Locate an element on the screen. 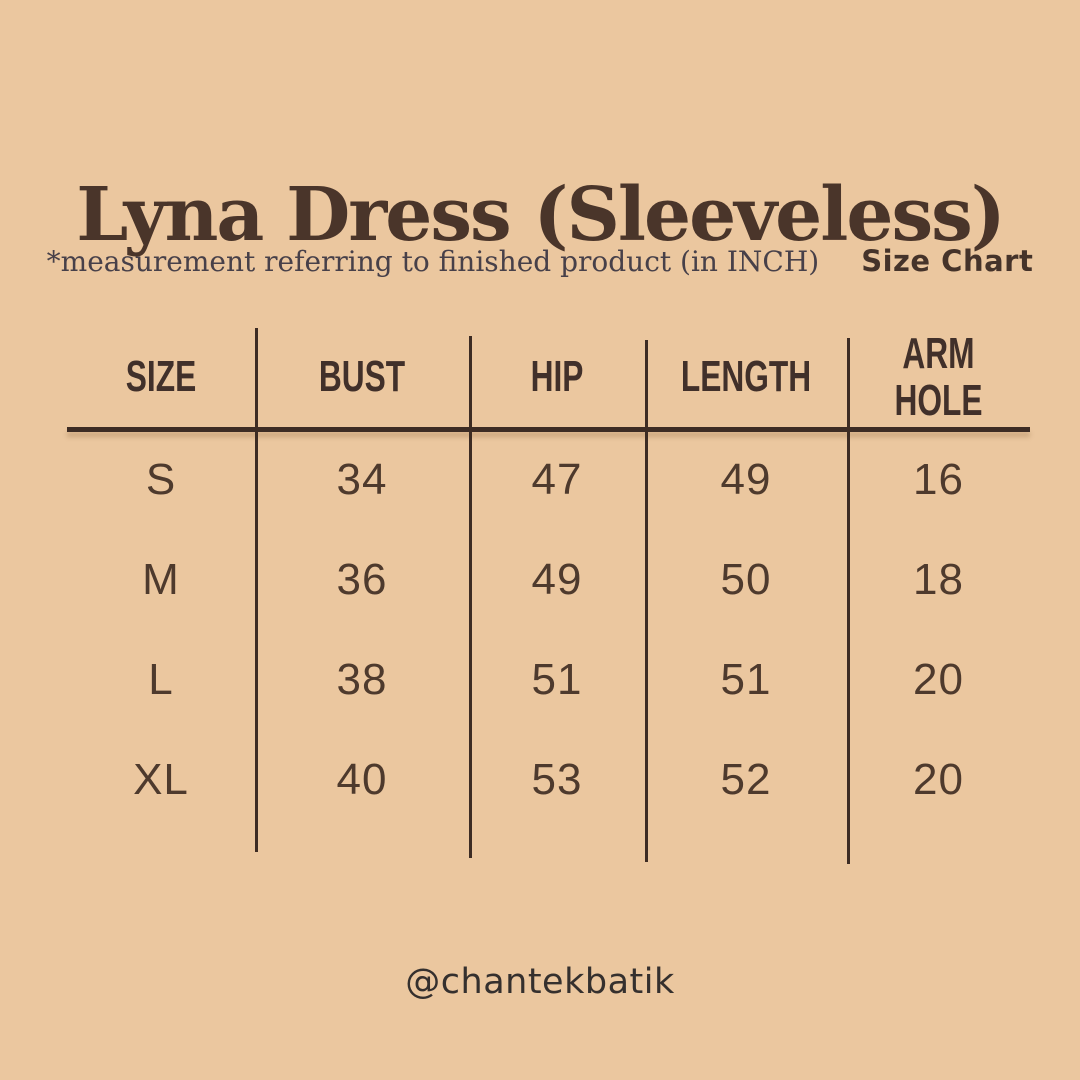 The width and height of the screenshot is (1080, 1080). cell-bust: 34 is located at coordinates (362, 479).